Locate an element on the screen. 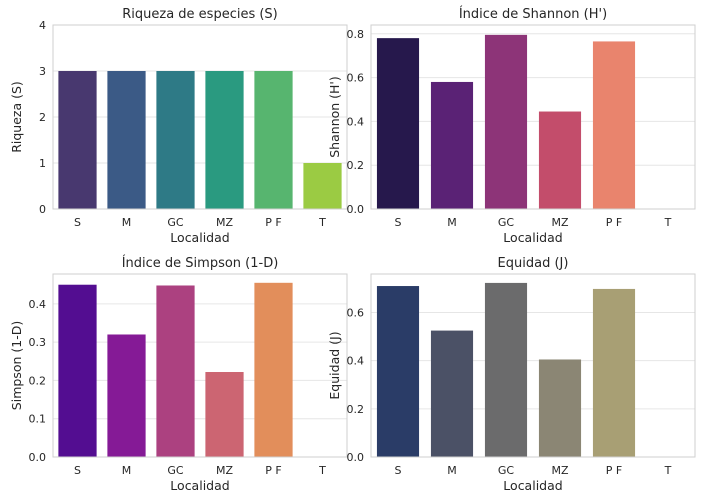  chart-title: Riqueza de especies (S) is located at coordinates (200, 14).